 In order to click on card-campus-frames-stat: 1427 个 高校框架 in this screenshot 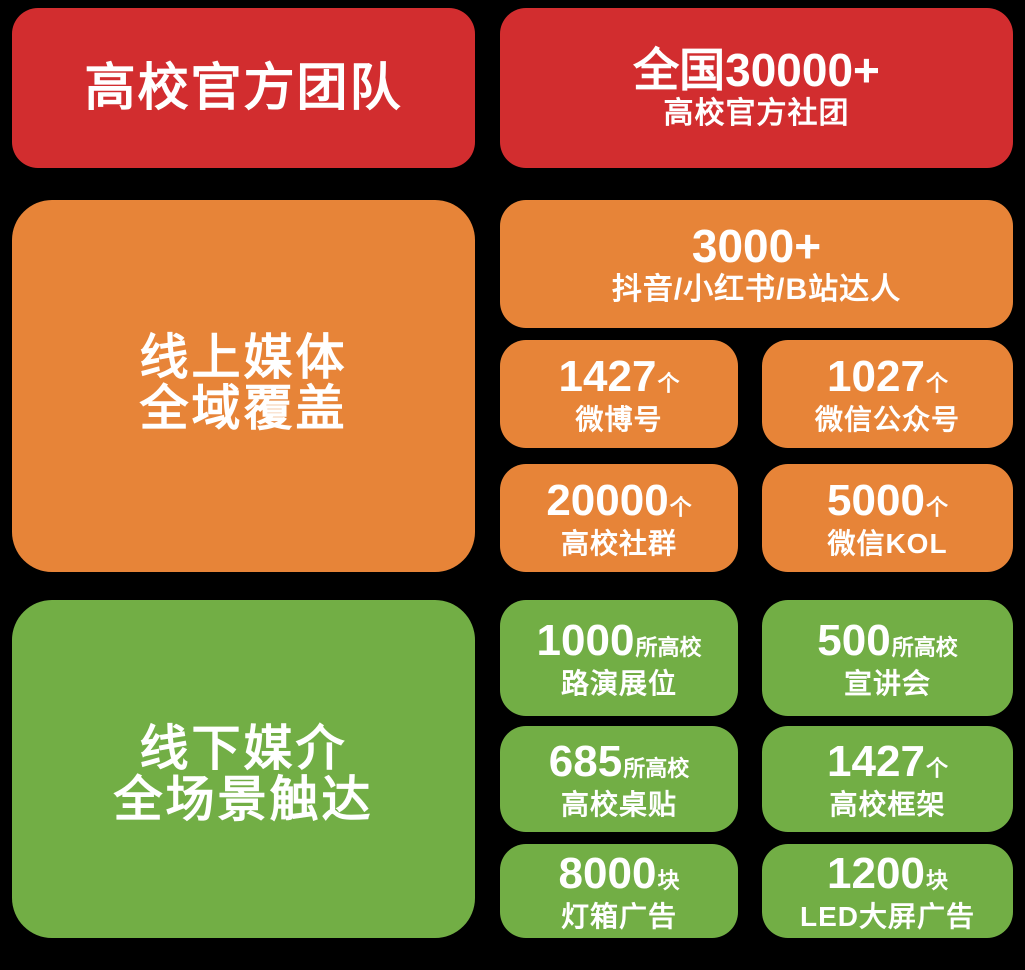, I will do `click(887, 779)`.